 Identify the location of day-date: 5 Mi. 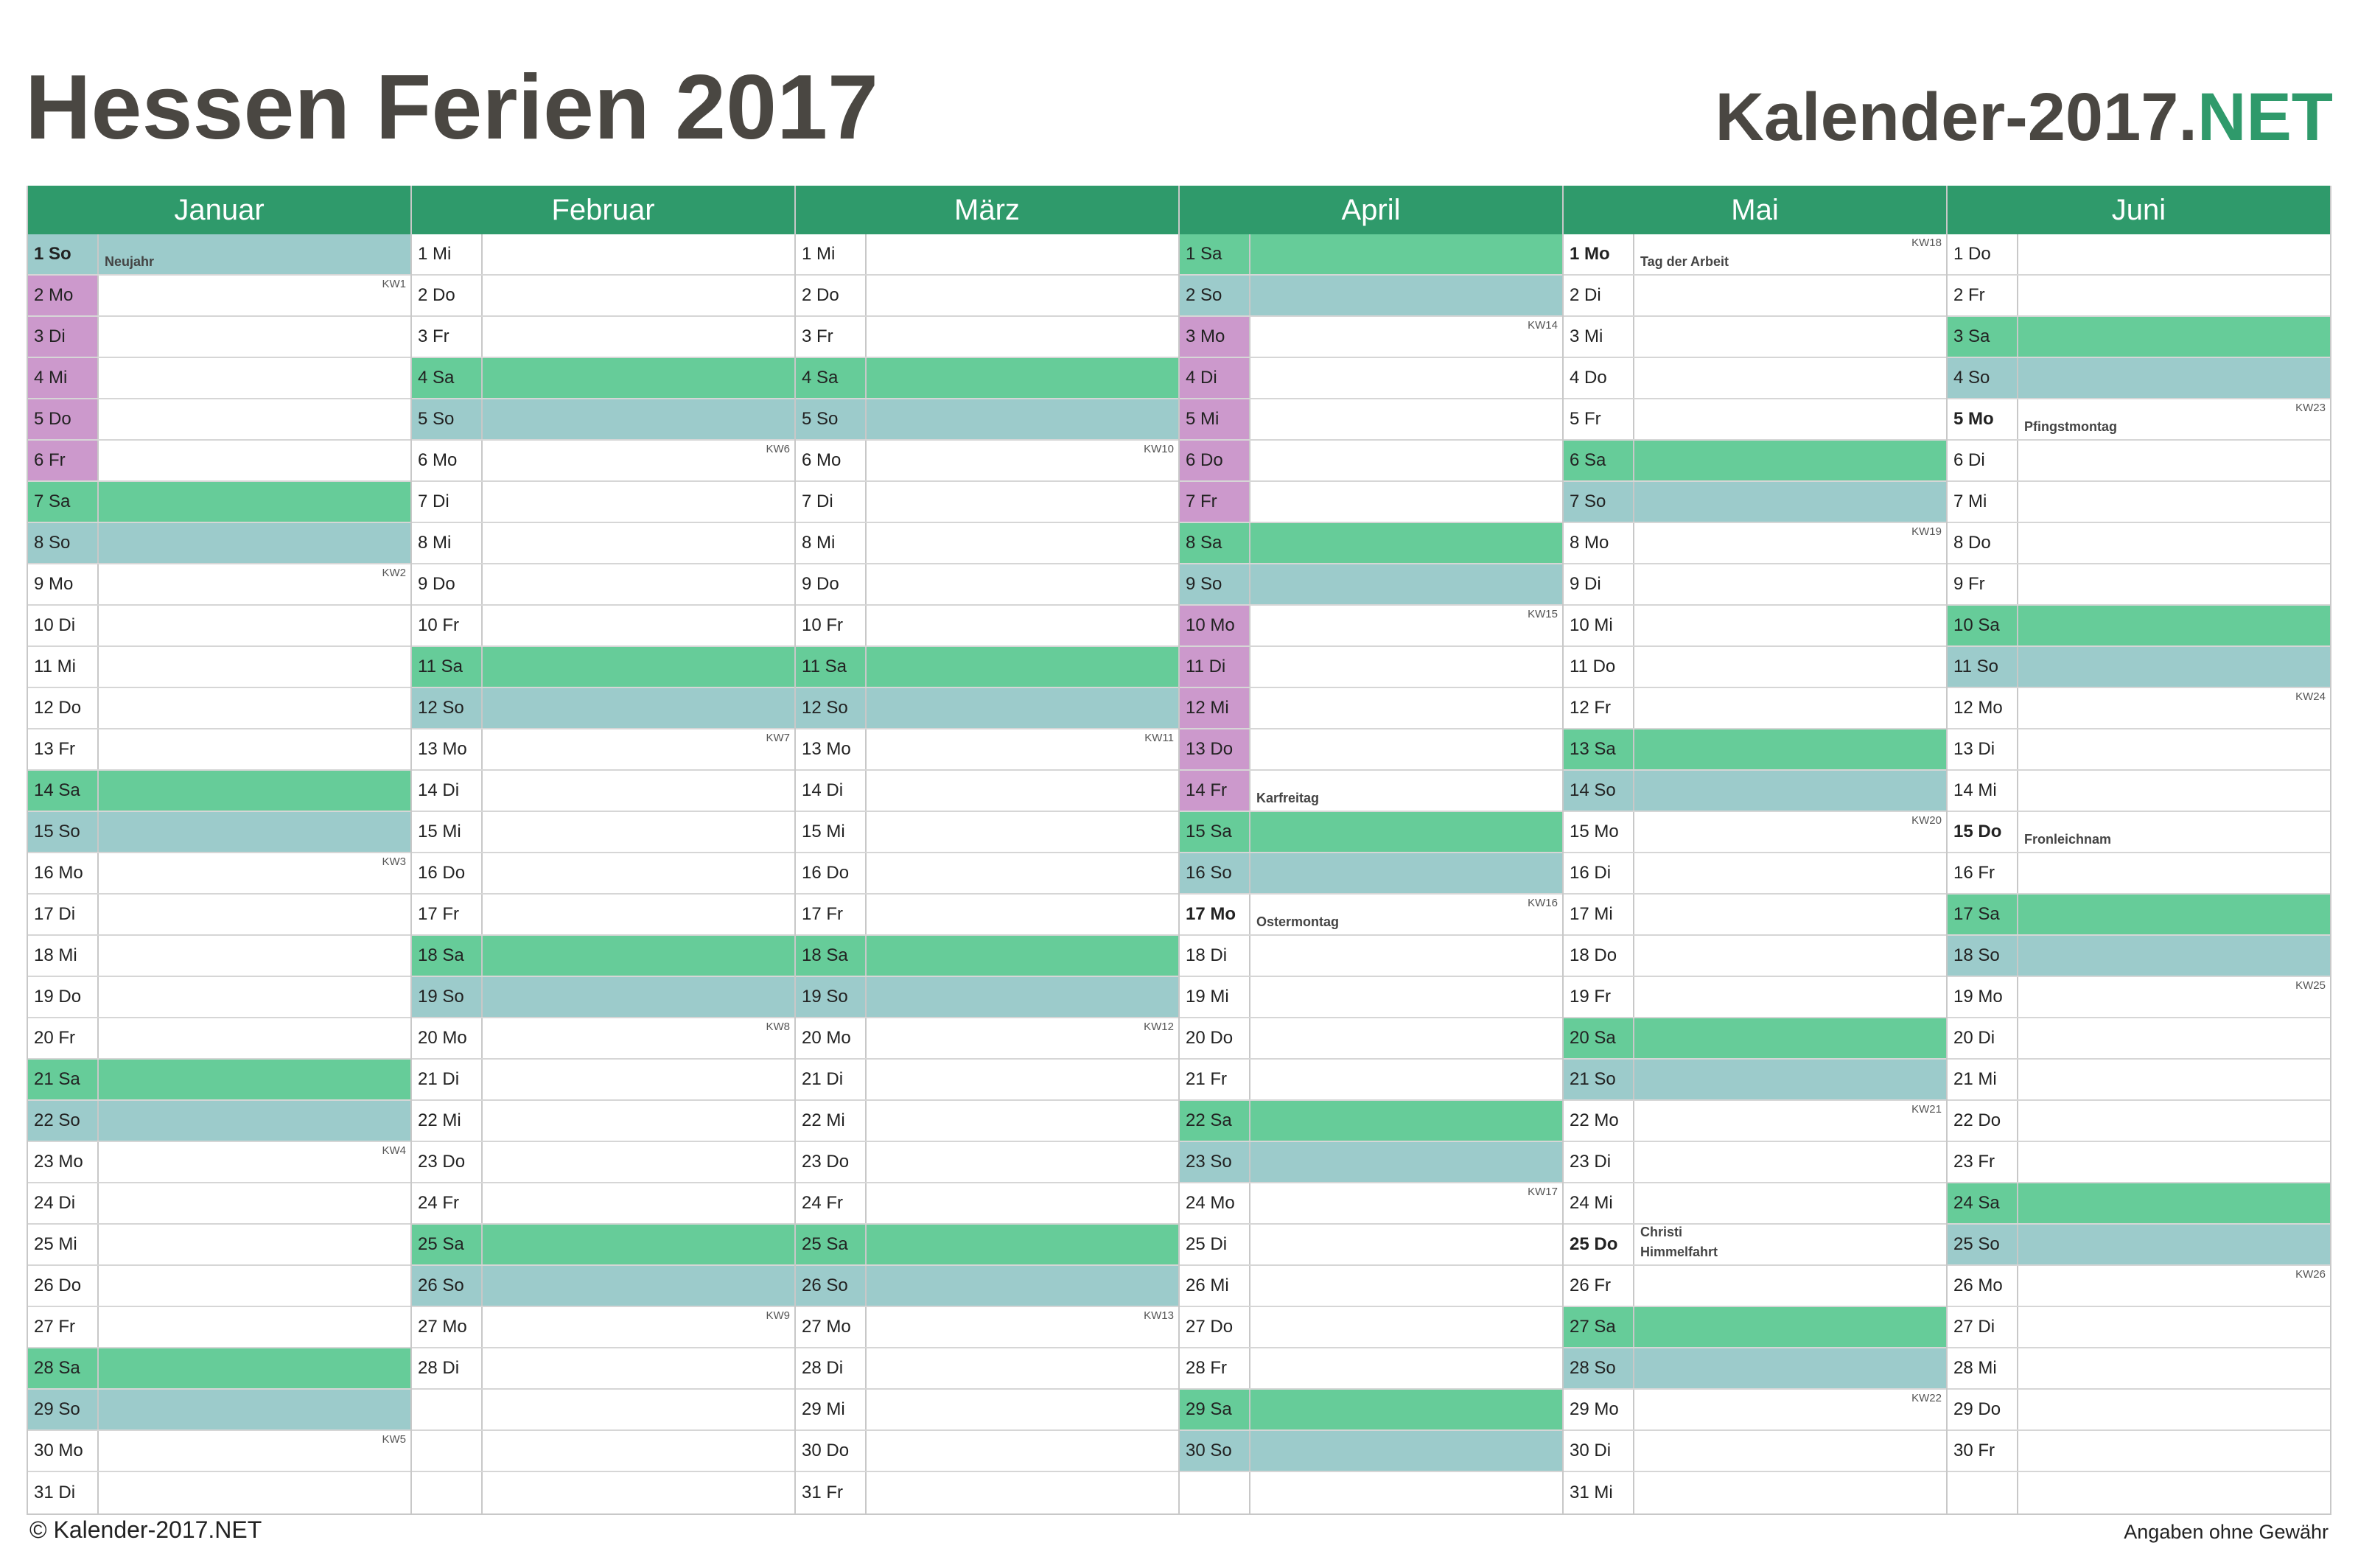
(1215, 419).